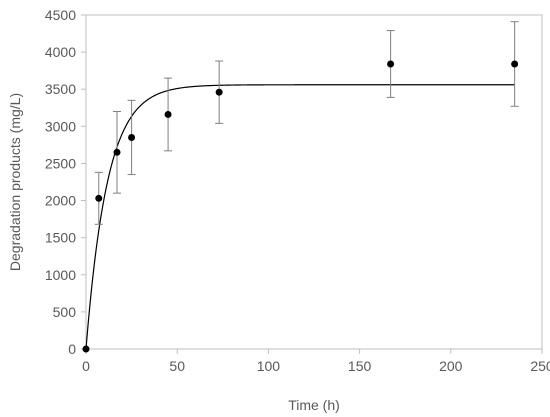  What do you see at coordinates (60, 126) in the screenshot?
I see `y-tick-label: 3000` at bounding box center [60, 126].